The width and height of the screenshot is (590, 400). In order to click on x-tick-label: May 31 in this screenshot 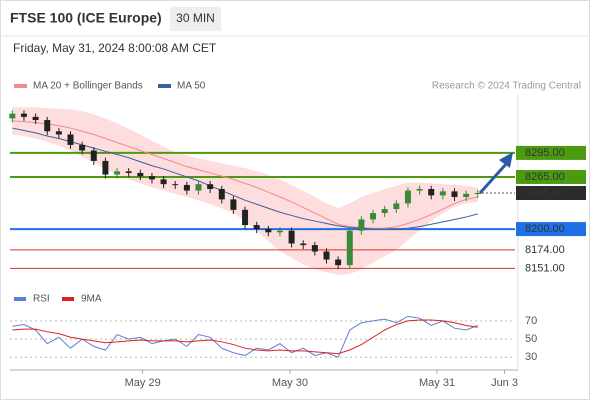, I will do `click(437, 383)`.